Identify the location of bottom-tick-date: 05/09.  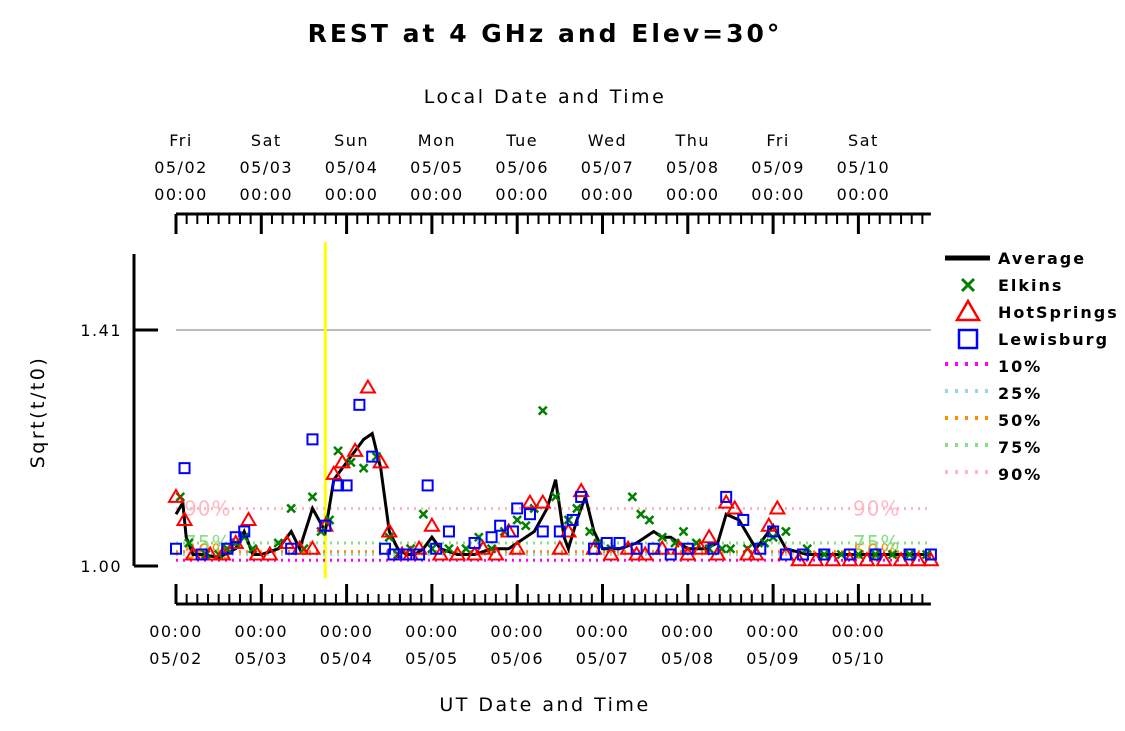
(773, 658).